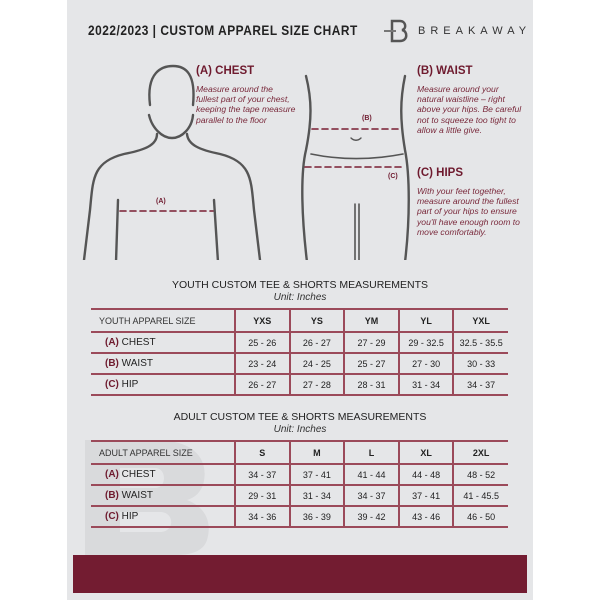  Describe the element at coordinates (316, 320) in the screenshot. I see `header-cell: YS` at that location.